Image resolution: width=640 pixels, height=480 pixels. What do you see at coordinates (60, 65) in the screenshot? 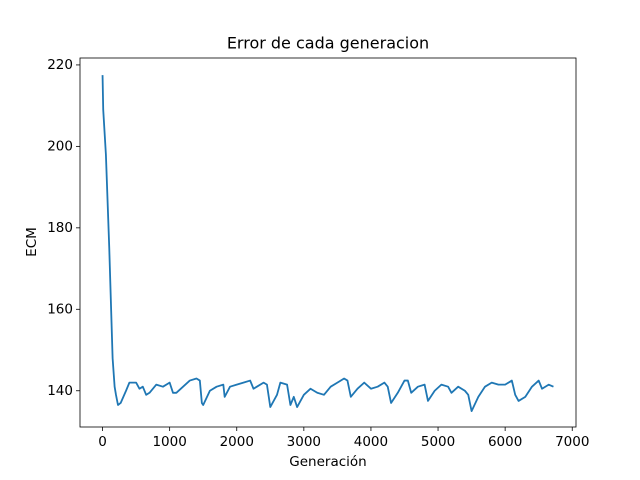
I see `y-tick-label: 220` at bounding box center [60, 65].